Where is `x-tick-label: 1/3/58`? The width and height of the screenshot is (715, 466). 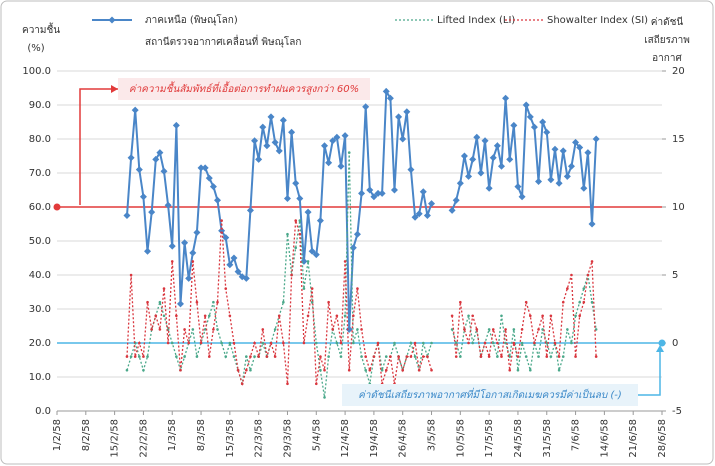
x-tick-label: 1/3/58 is located at coordinates (172, 435).